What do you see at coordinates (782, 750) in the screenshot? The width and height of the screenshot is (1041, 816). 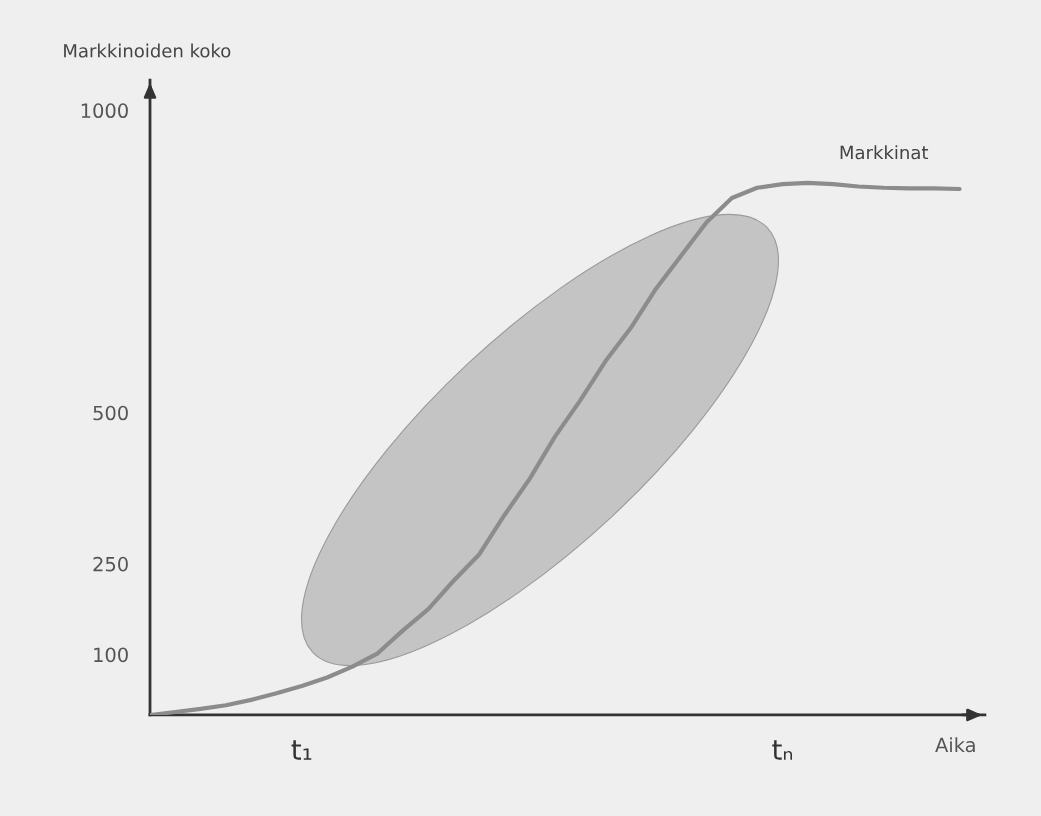 I see `x-tick-label: tₙ` at bounding box center [782, 750].